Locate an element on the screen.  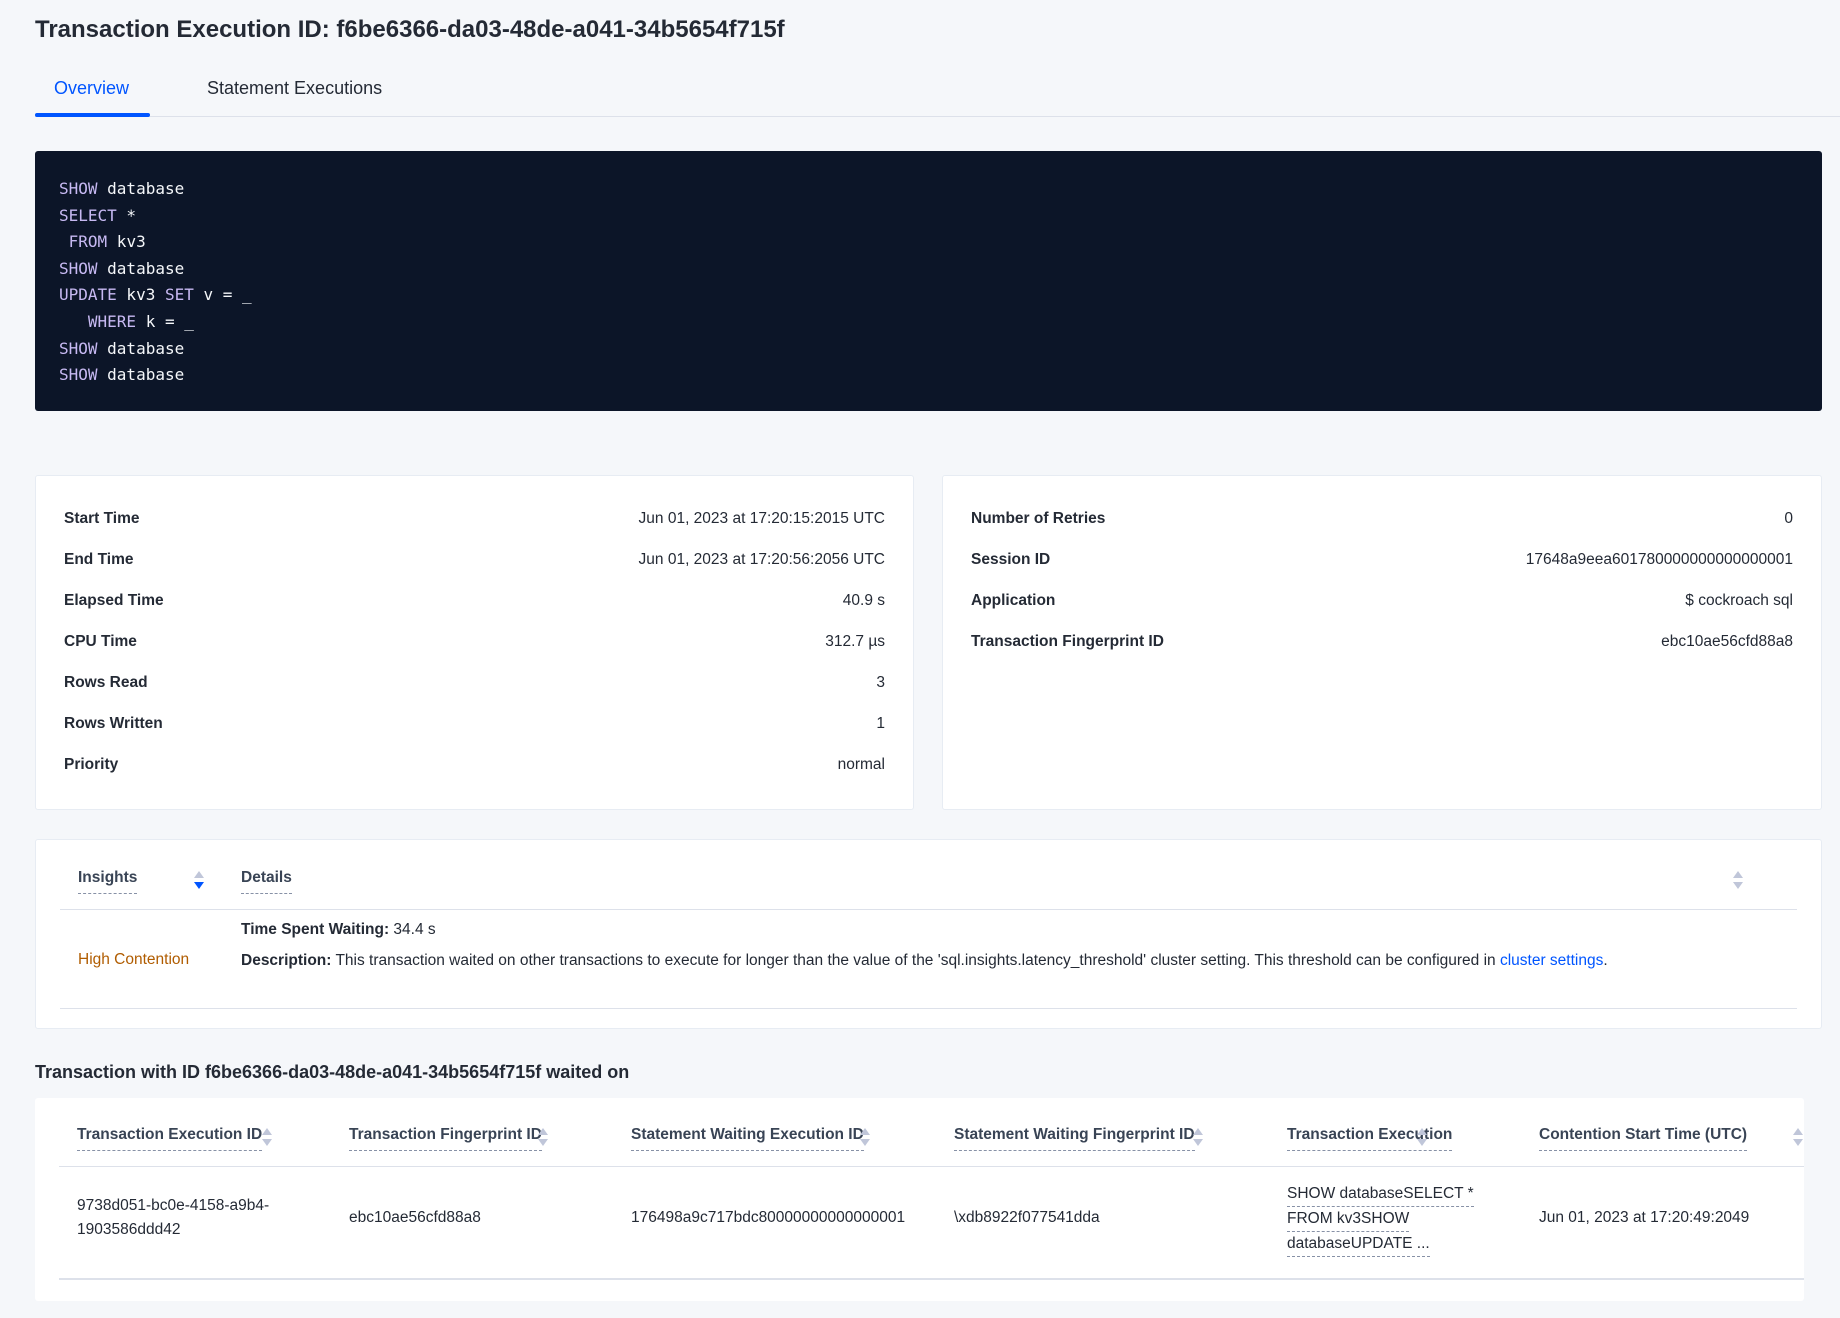
detail-label: Application is located at coordinates (1013, 600).